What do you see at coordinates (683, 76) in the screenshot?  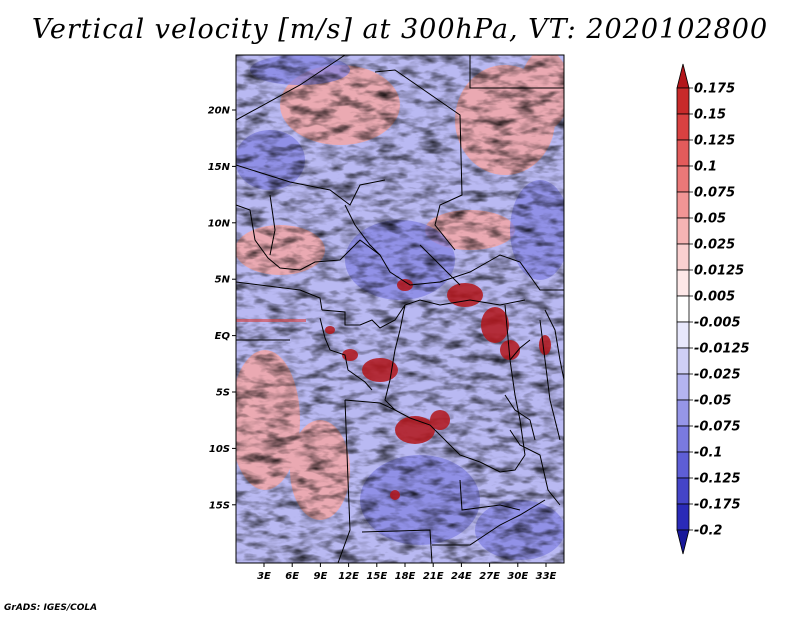 I see `colorbar-max-arrow` at bounding box center [683, 76].